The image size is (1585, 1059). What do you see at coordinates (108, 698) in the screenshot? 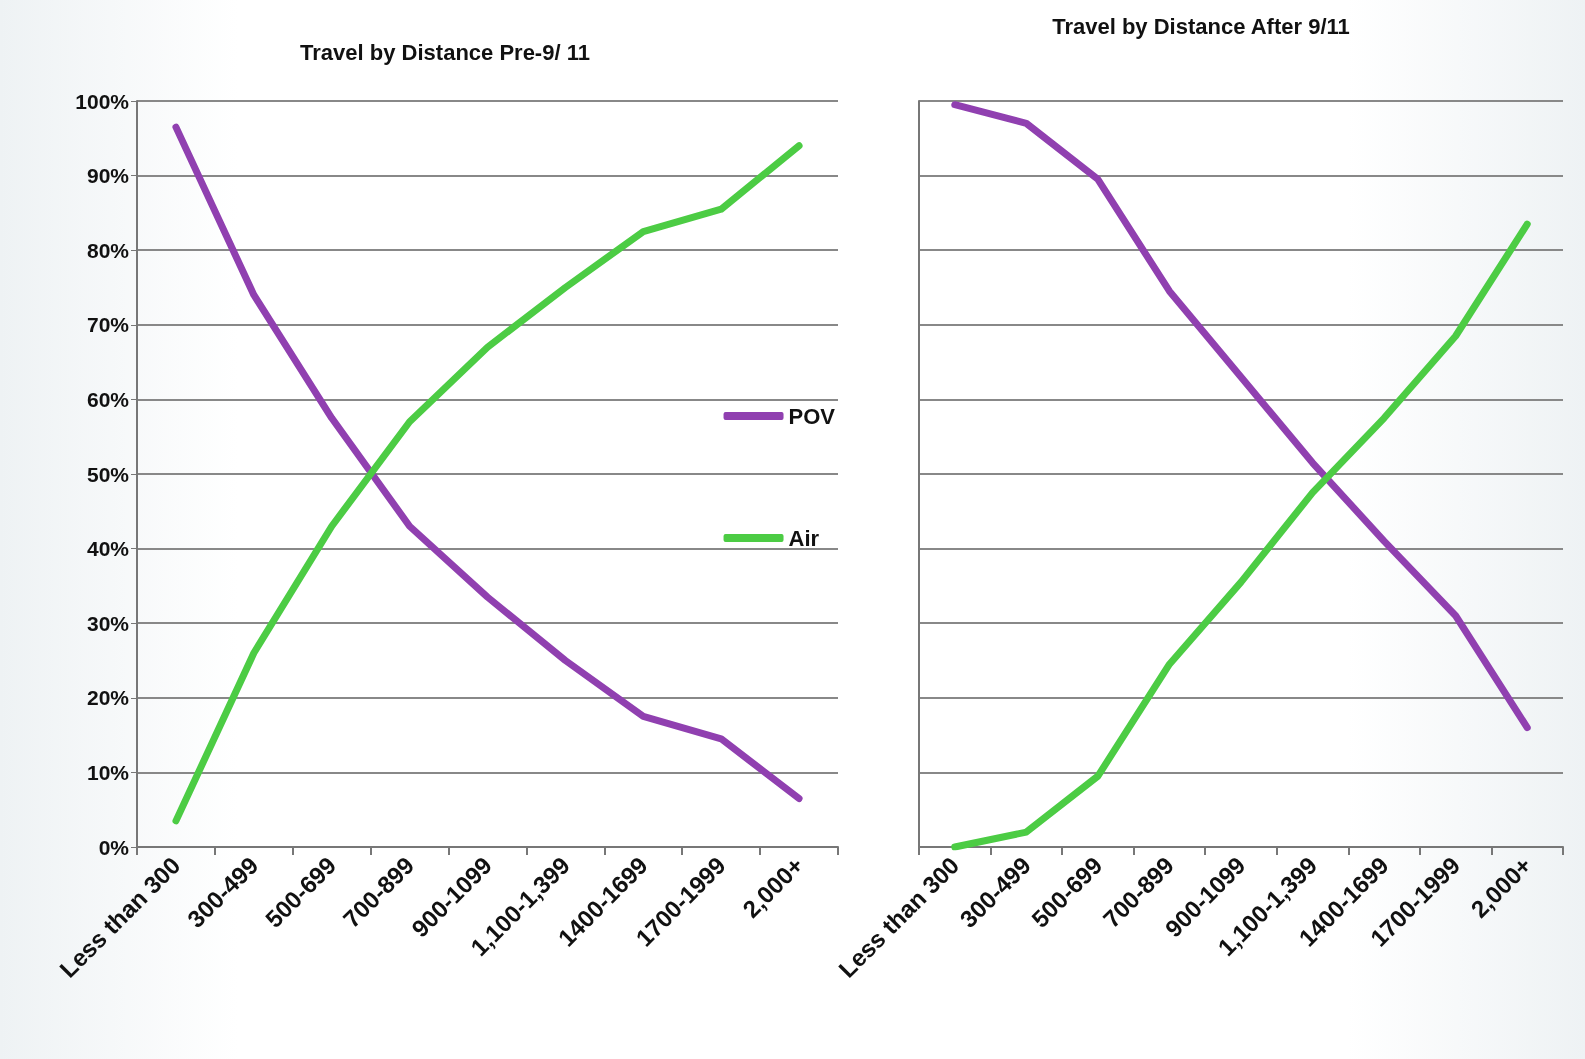
I see `y-tick-label: 20%` at bounding box center [108, 698].